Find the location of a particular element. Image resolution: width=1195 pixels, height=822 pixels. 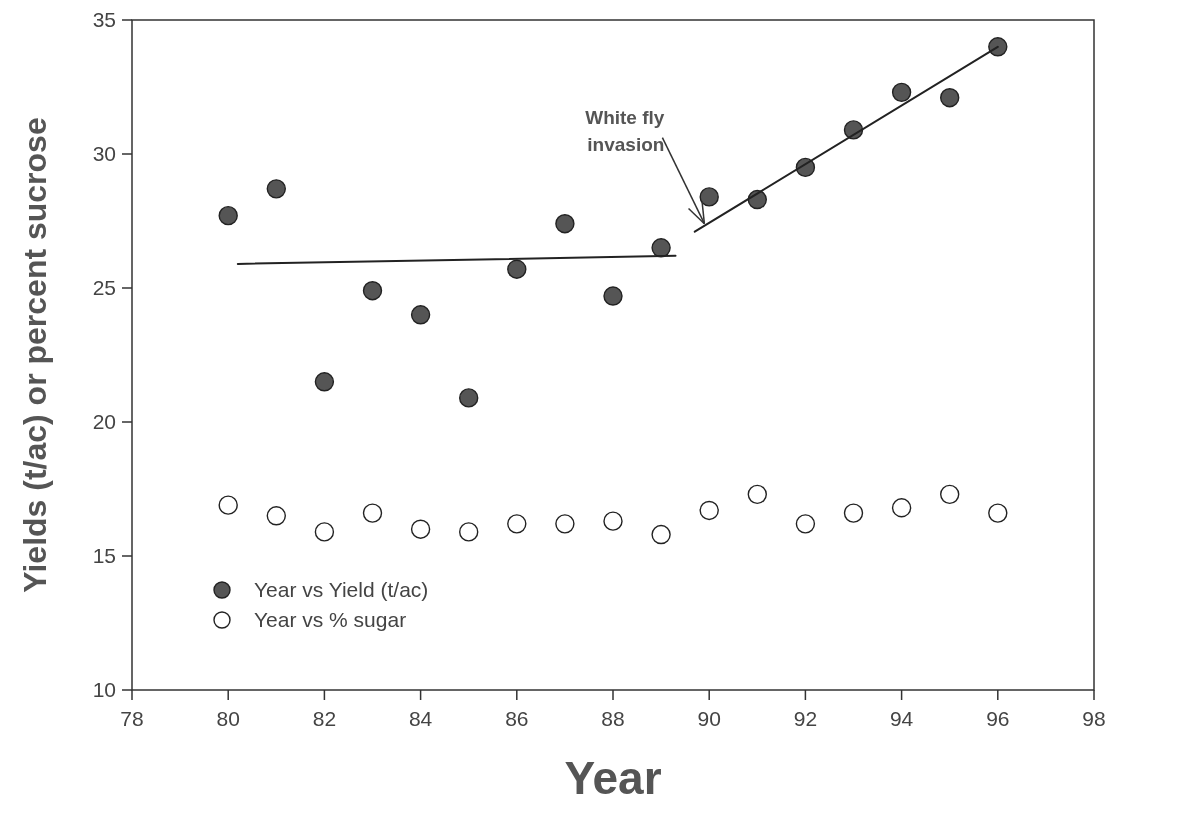

y-tick-label: 35 is located at coordinates (104, 20).